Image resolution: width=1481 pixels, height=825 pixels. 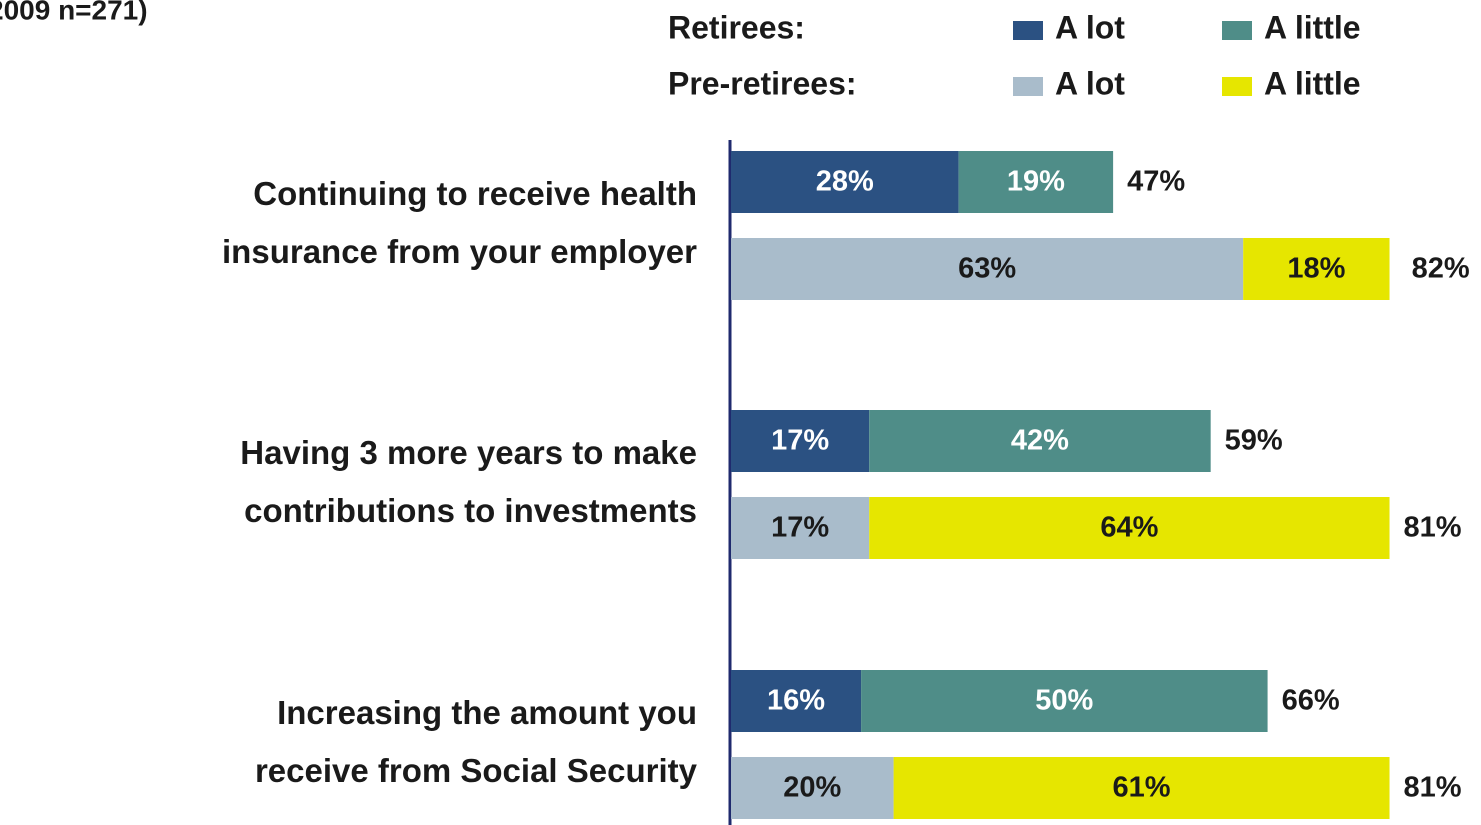 I want to click on category-label: insurance from your employer, so click(x=459, y=251).